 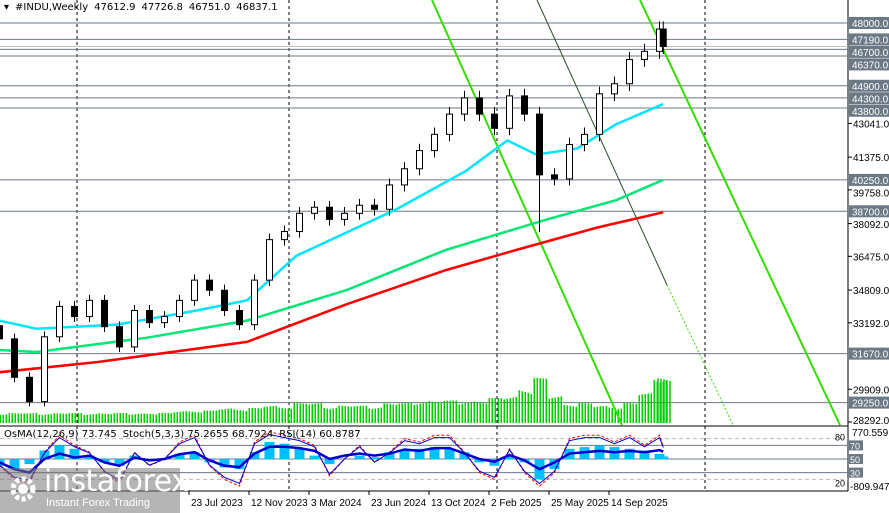 What do you see at coordinates (700, 355) in the screenshot?
I see `channel-median-ext` at bounding box center [700, 355].